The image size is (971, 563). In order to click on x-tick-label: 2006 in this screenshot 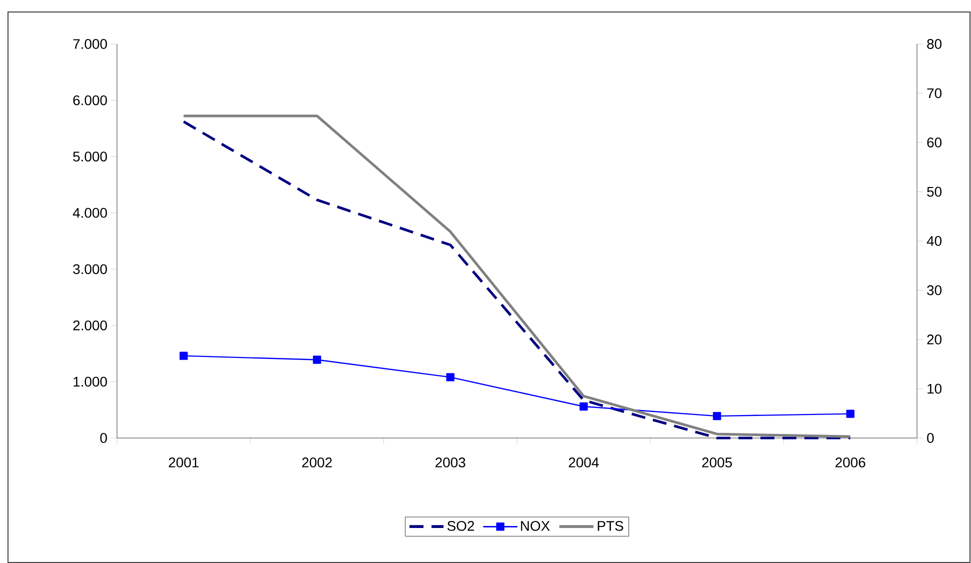, I will do `click(851, 463)`.